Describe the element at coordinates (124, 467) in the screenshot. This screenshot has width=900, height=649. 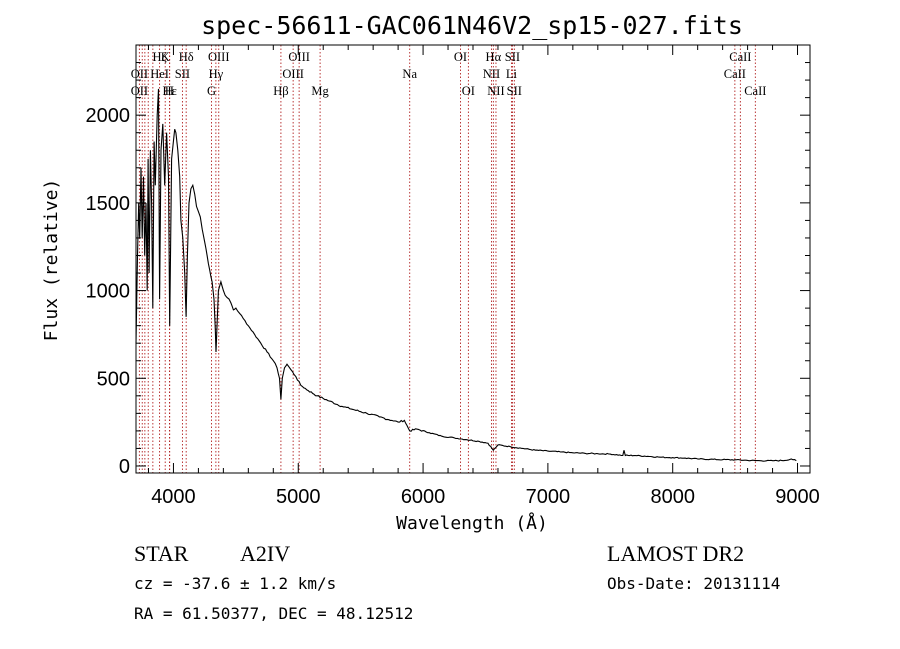
I see `y-tick-label: 0` at that location.